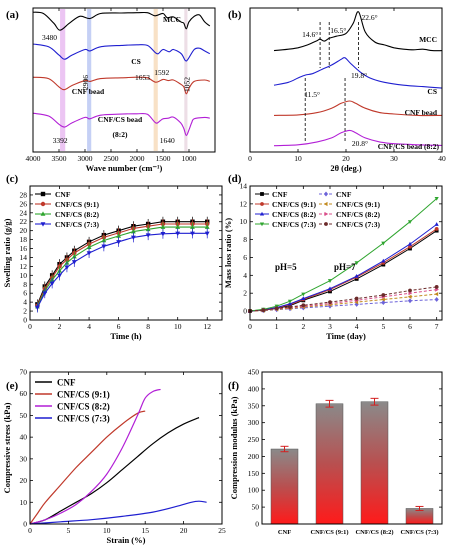  I want to click on series-label-cs: CS, so click(432, 91).